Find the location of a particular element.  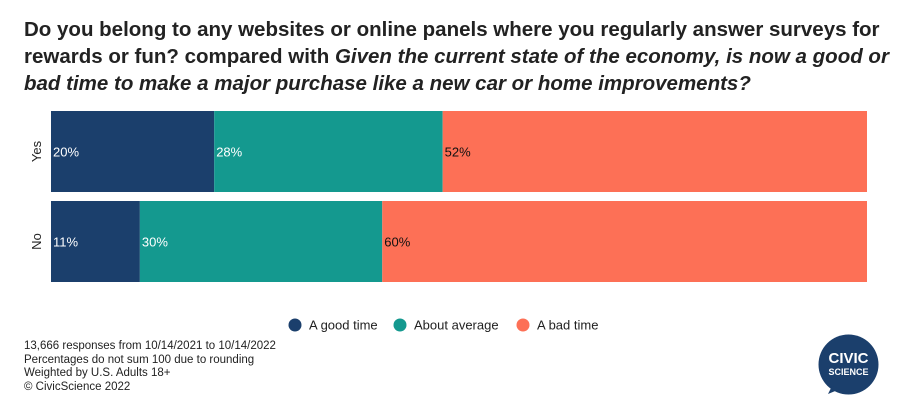

legend-label-a-good-time: A good time is located at coordinates (343, 325).